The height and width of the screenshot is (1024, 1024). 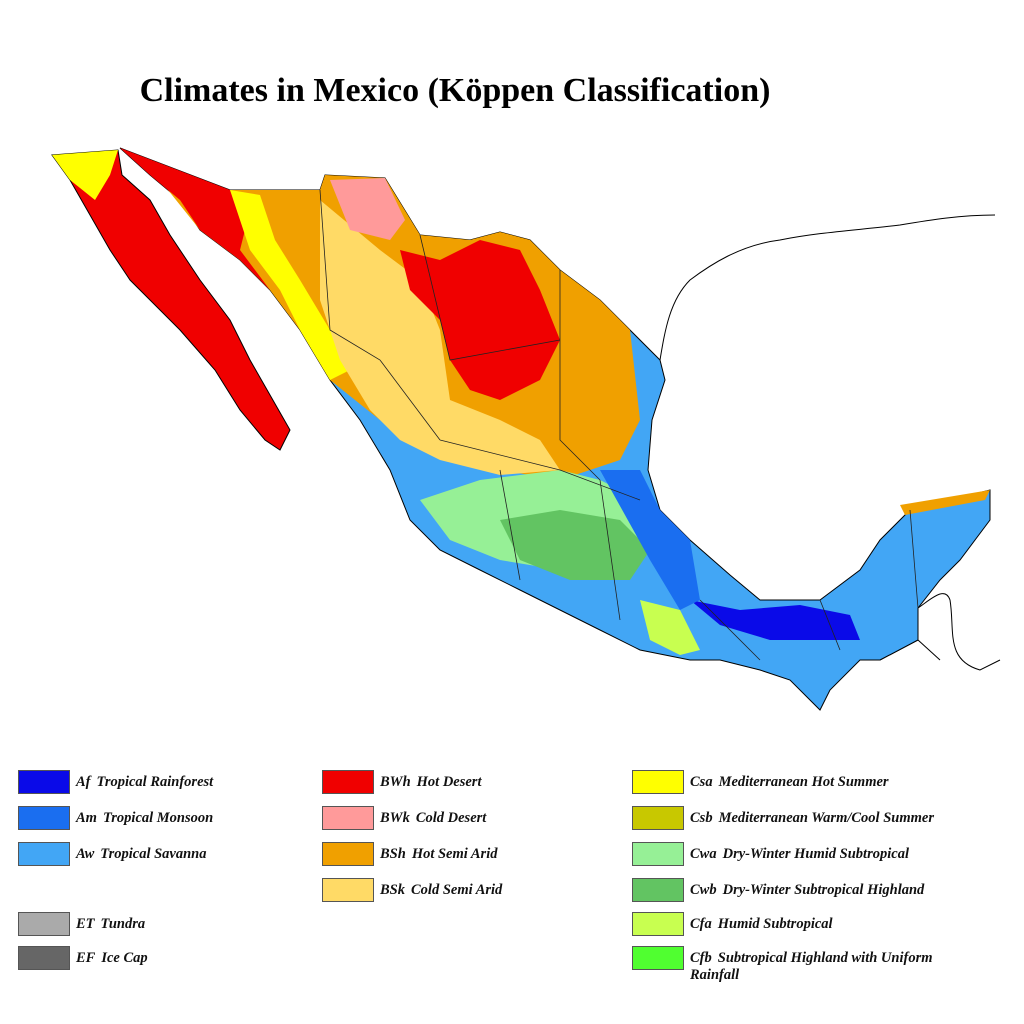 What do you see at coordinates (701, 782) in the screenshot?
I see `legend-code: Csa` at bounding box center [701, 782].